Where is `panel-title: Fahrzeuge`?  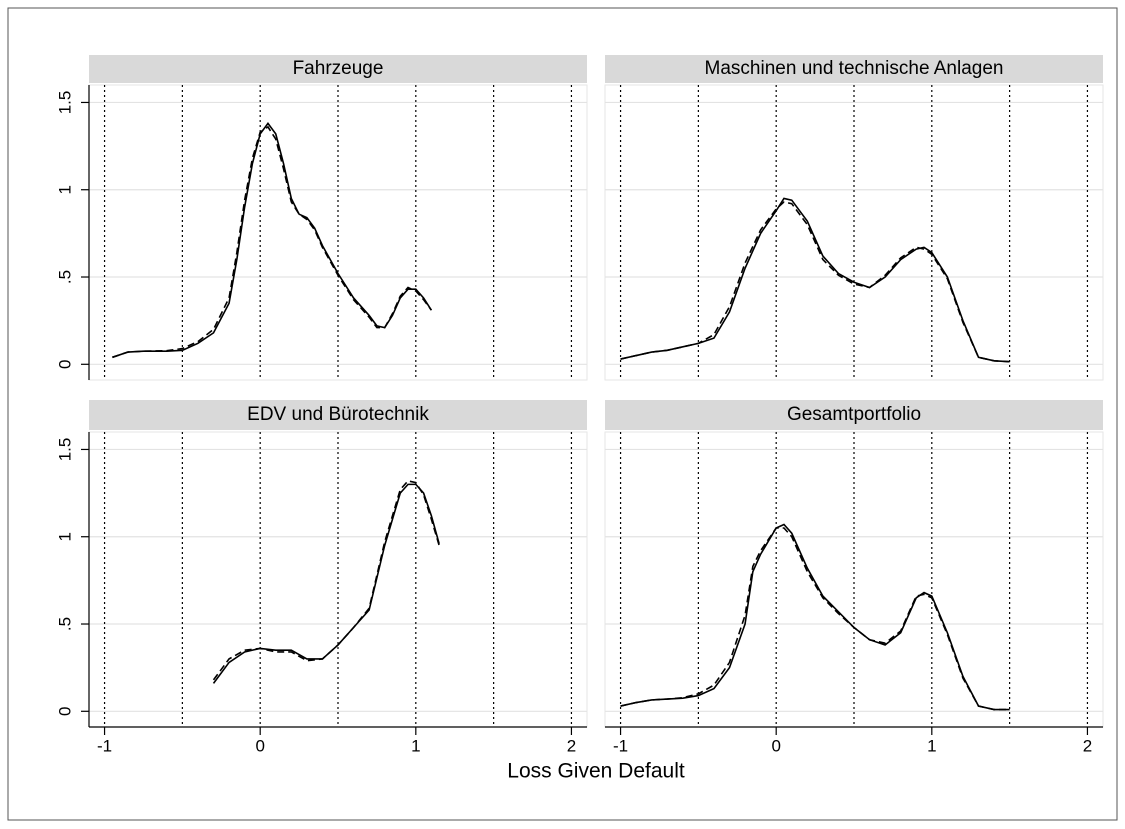 panel-title: Fahrzeuge is located at coordinates (338, 68).